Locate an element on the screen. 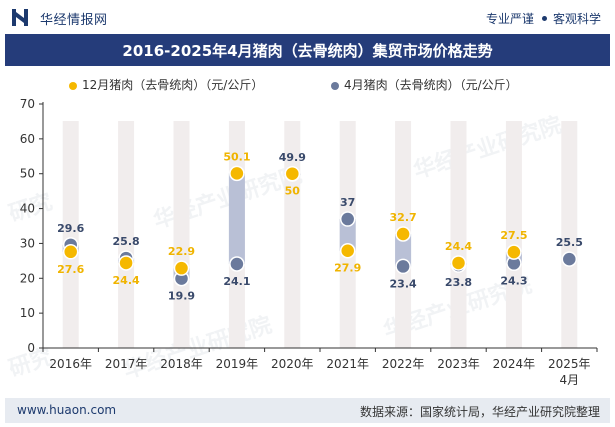 The height and width of the screenshot is (427, 615). x-tick-label: 2016年 is located at coordinates (70, 364).